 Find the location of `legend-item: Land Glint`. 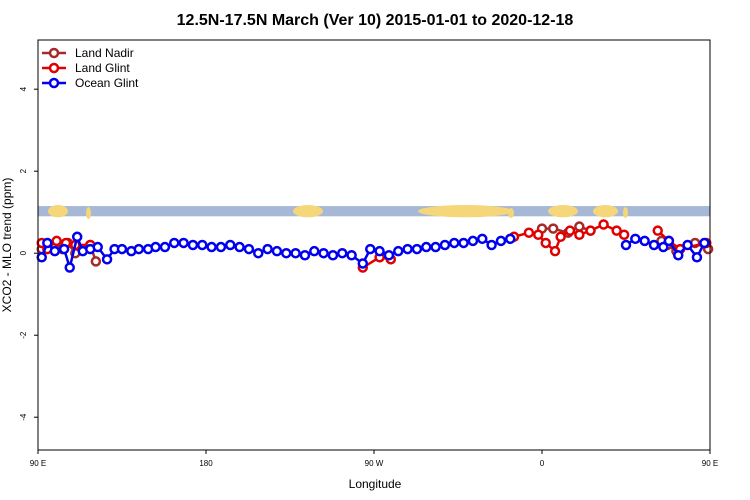

legend-item: Land Glint is located at coordinates (86, 68).